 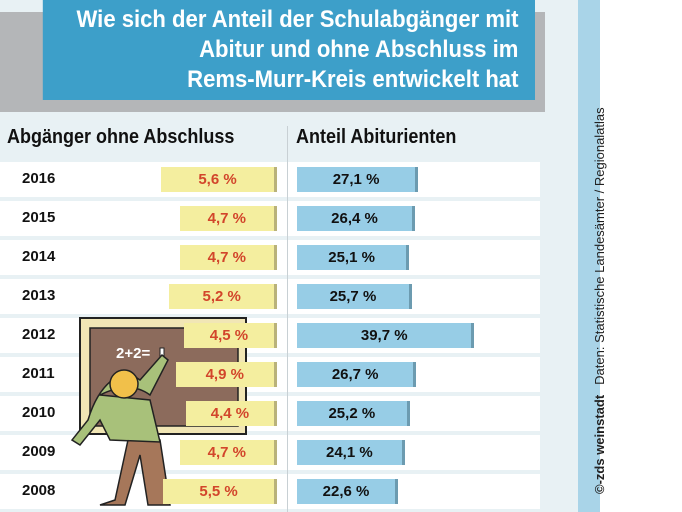 I want to click on title-line-2: Abitur und ohne Abschluss im, so click(x=359, y=49).